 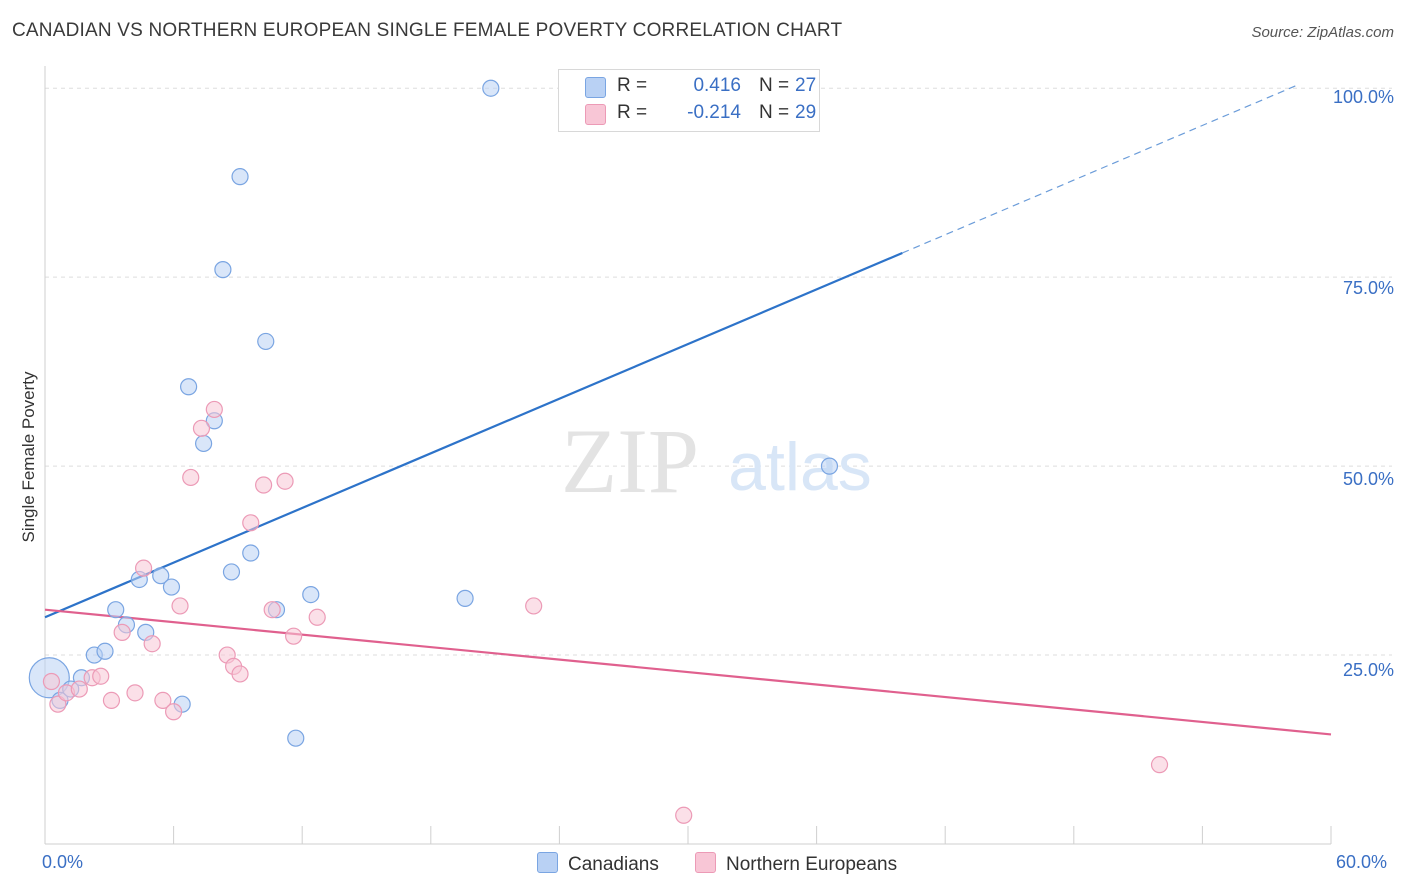 What do you see at coordinates (1368, 479) in the screenshot?
I see `y-tick-label: 50.0%` at bounding box center [1368, 479].